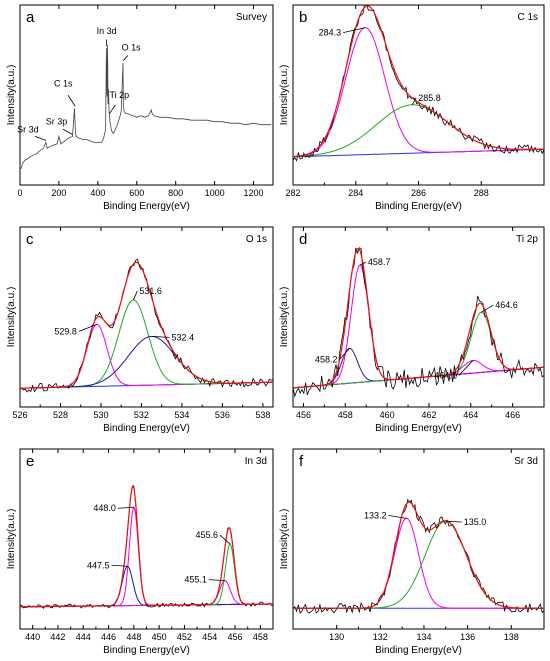 The image size is (550, 661). What do you see at coordinates (387, 415) in the screenshot?
I see `x-tick-label: 460` at bounding box center [387, 415].